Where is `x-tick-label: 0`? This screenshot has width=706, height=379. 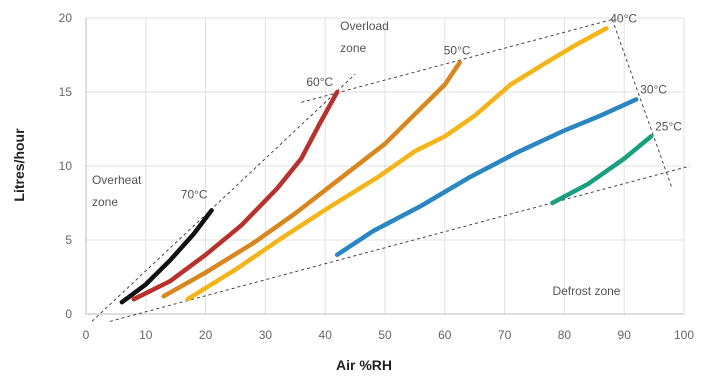 x-tick-label: 0 is located at coordinates (86, 335).